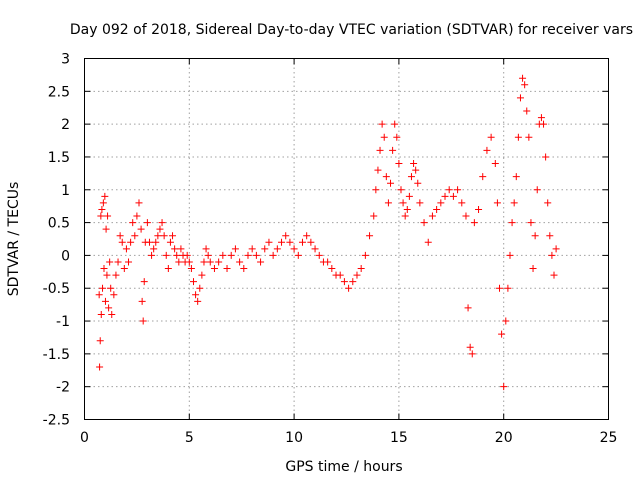 The height and width of the screenshot is (480, 640). I want to click on y-tick-label: 2, so click(65, 125).